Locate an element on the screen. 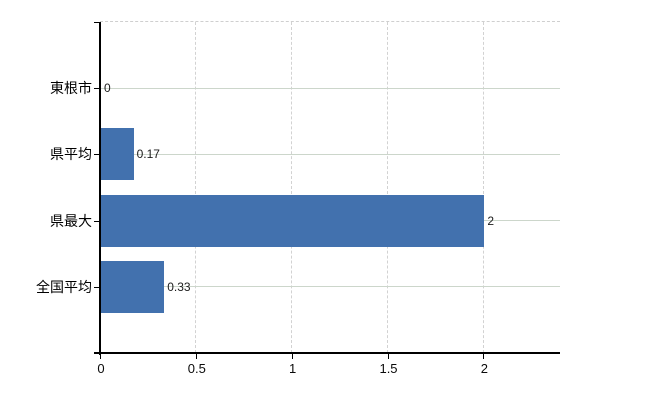 Image resolution: width=650 pixels, height=400 pixels. x-axis-tick-label: 0.5 is located at coordinates (196, 368).